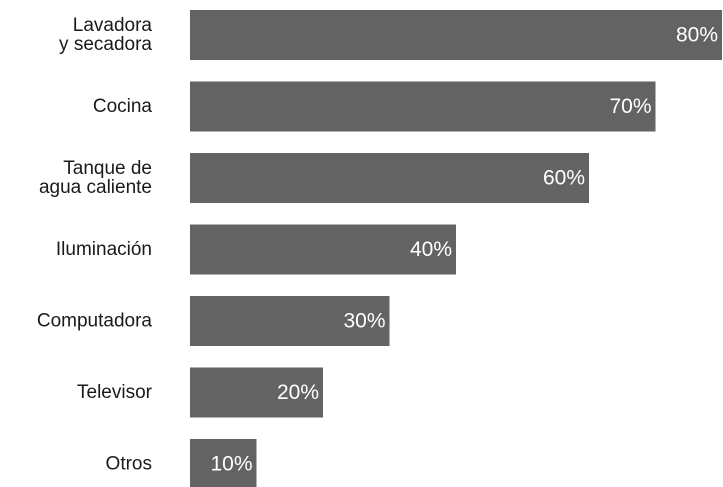 The image size is (723, 487). Describe the element at coordinates (697, 35) in the screenshot. I see `value-label-0: 80%` at that location.